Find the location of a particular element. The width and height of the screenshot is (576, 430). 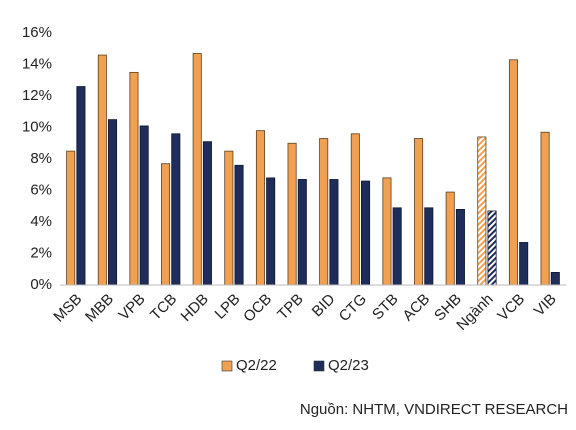

y-tick-label: 14% is located at coordinates (37, 63).